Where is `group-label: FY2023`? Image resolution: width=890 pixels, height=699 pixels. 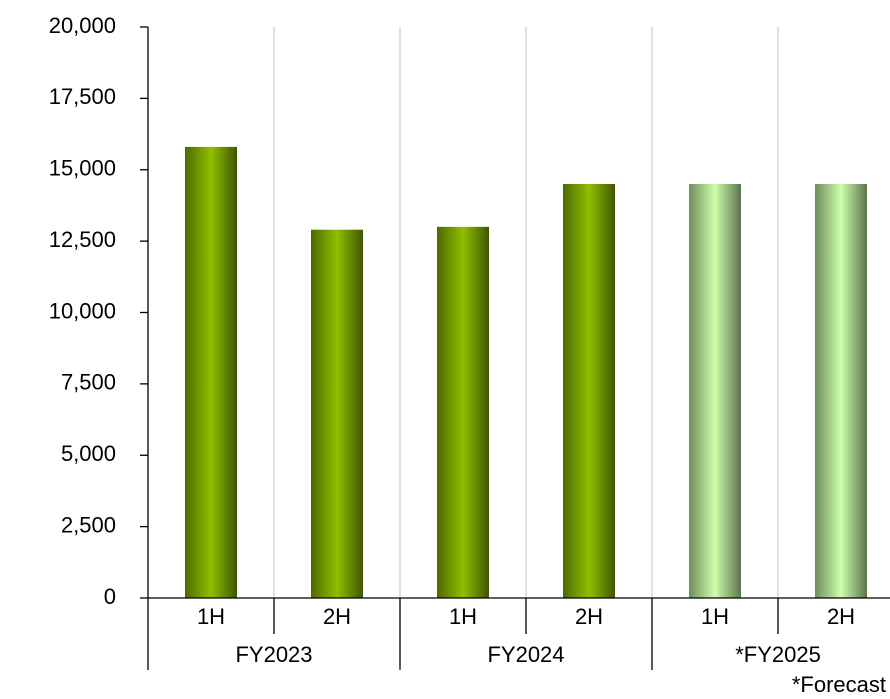 group-label: FY2023 is located at coordinates (273, 654).